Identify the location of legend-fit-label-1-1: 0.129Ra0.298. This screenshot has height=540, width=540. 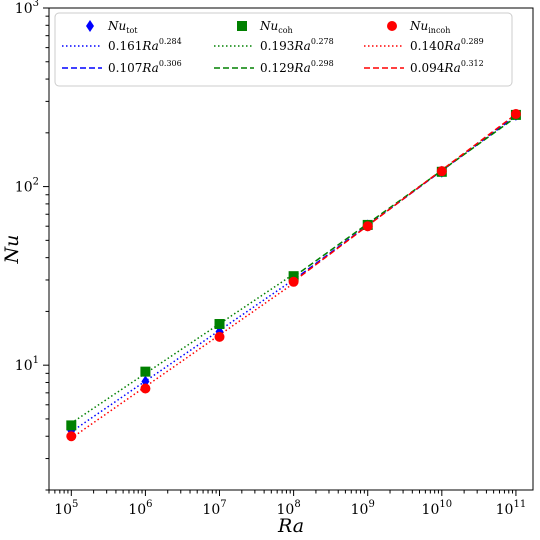
(297, 67).